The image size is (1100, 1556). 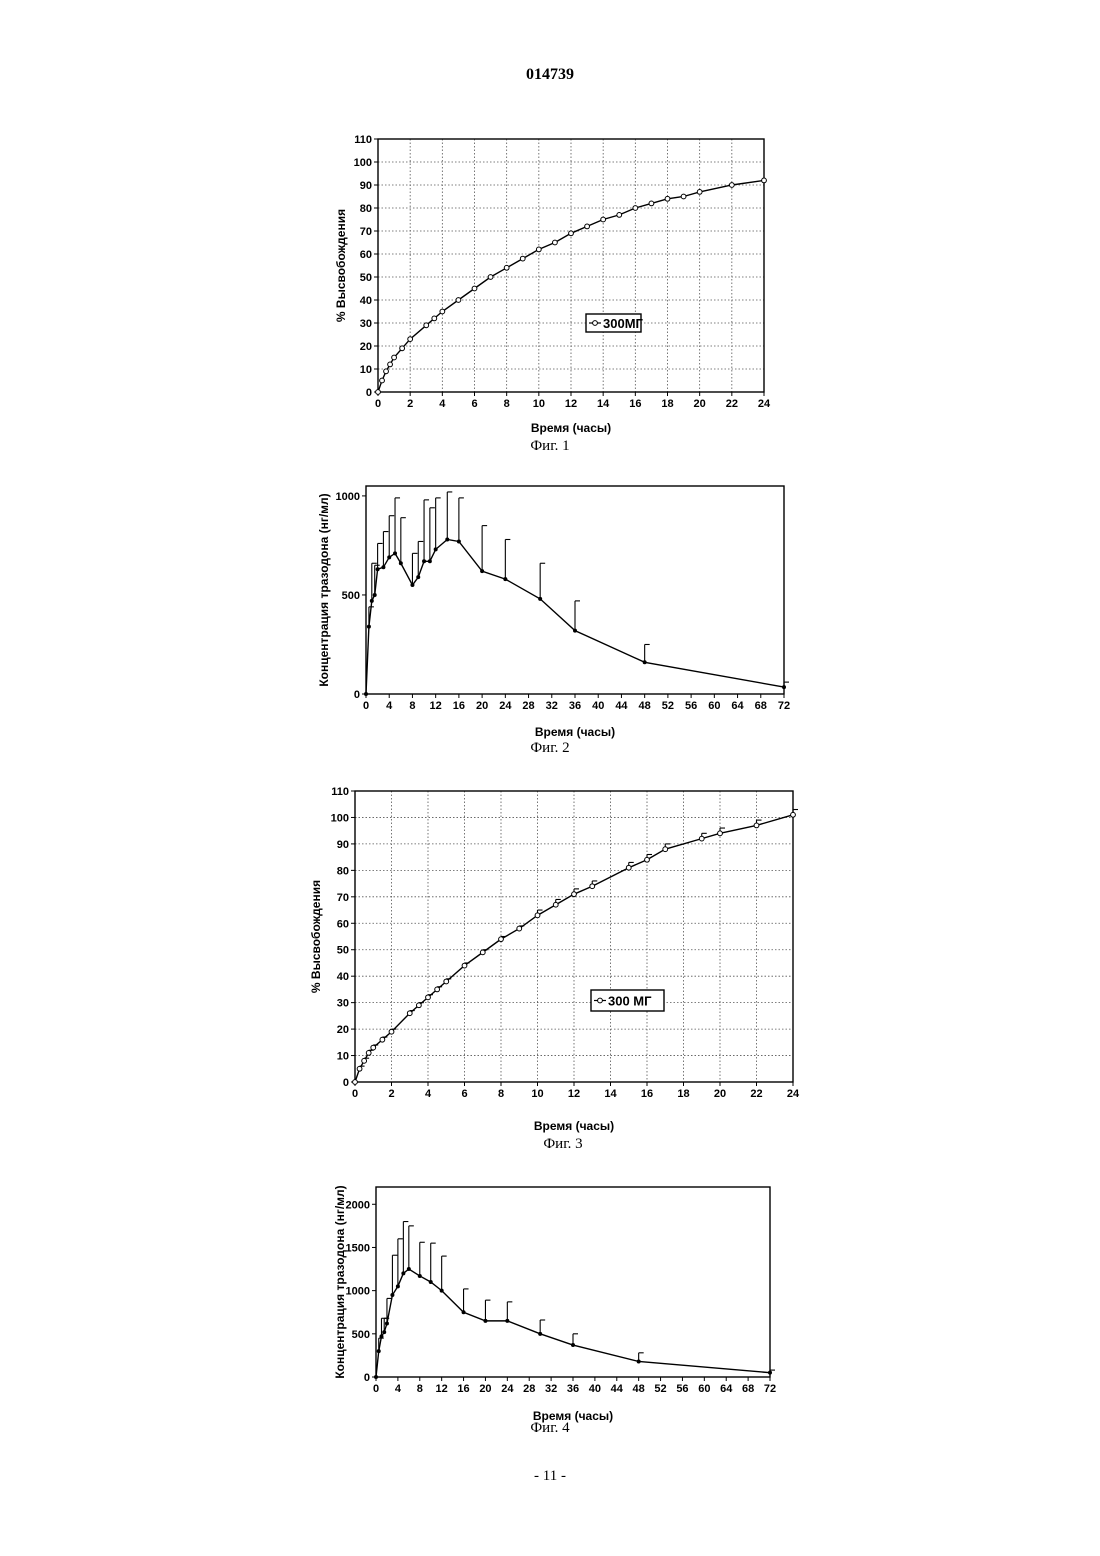 What do you see at coordinates (398, 1389) in the screenshot?
I see `x-tick-label: 4` at bounding box center [398, 1389].